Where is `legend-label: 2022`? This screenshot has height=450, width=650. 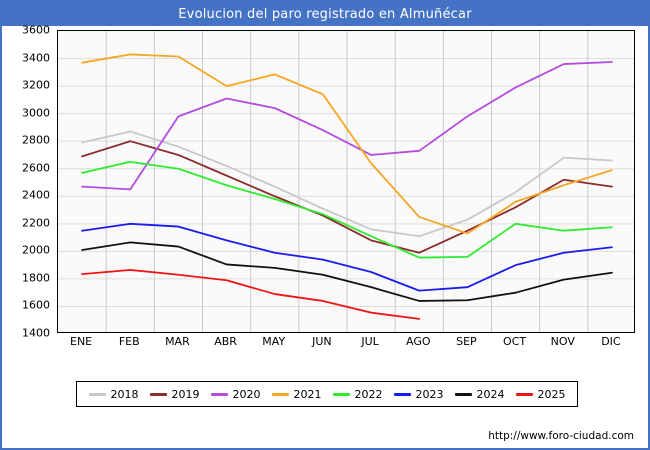 legend-label: 2022 is located at coordinates (368, 394).